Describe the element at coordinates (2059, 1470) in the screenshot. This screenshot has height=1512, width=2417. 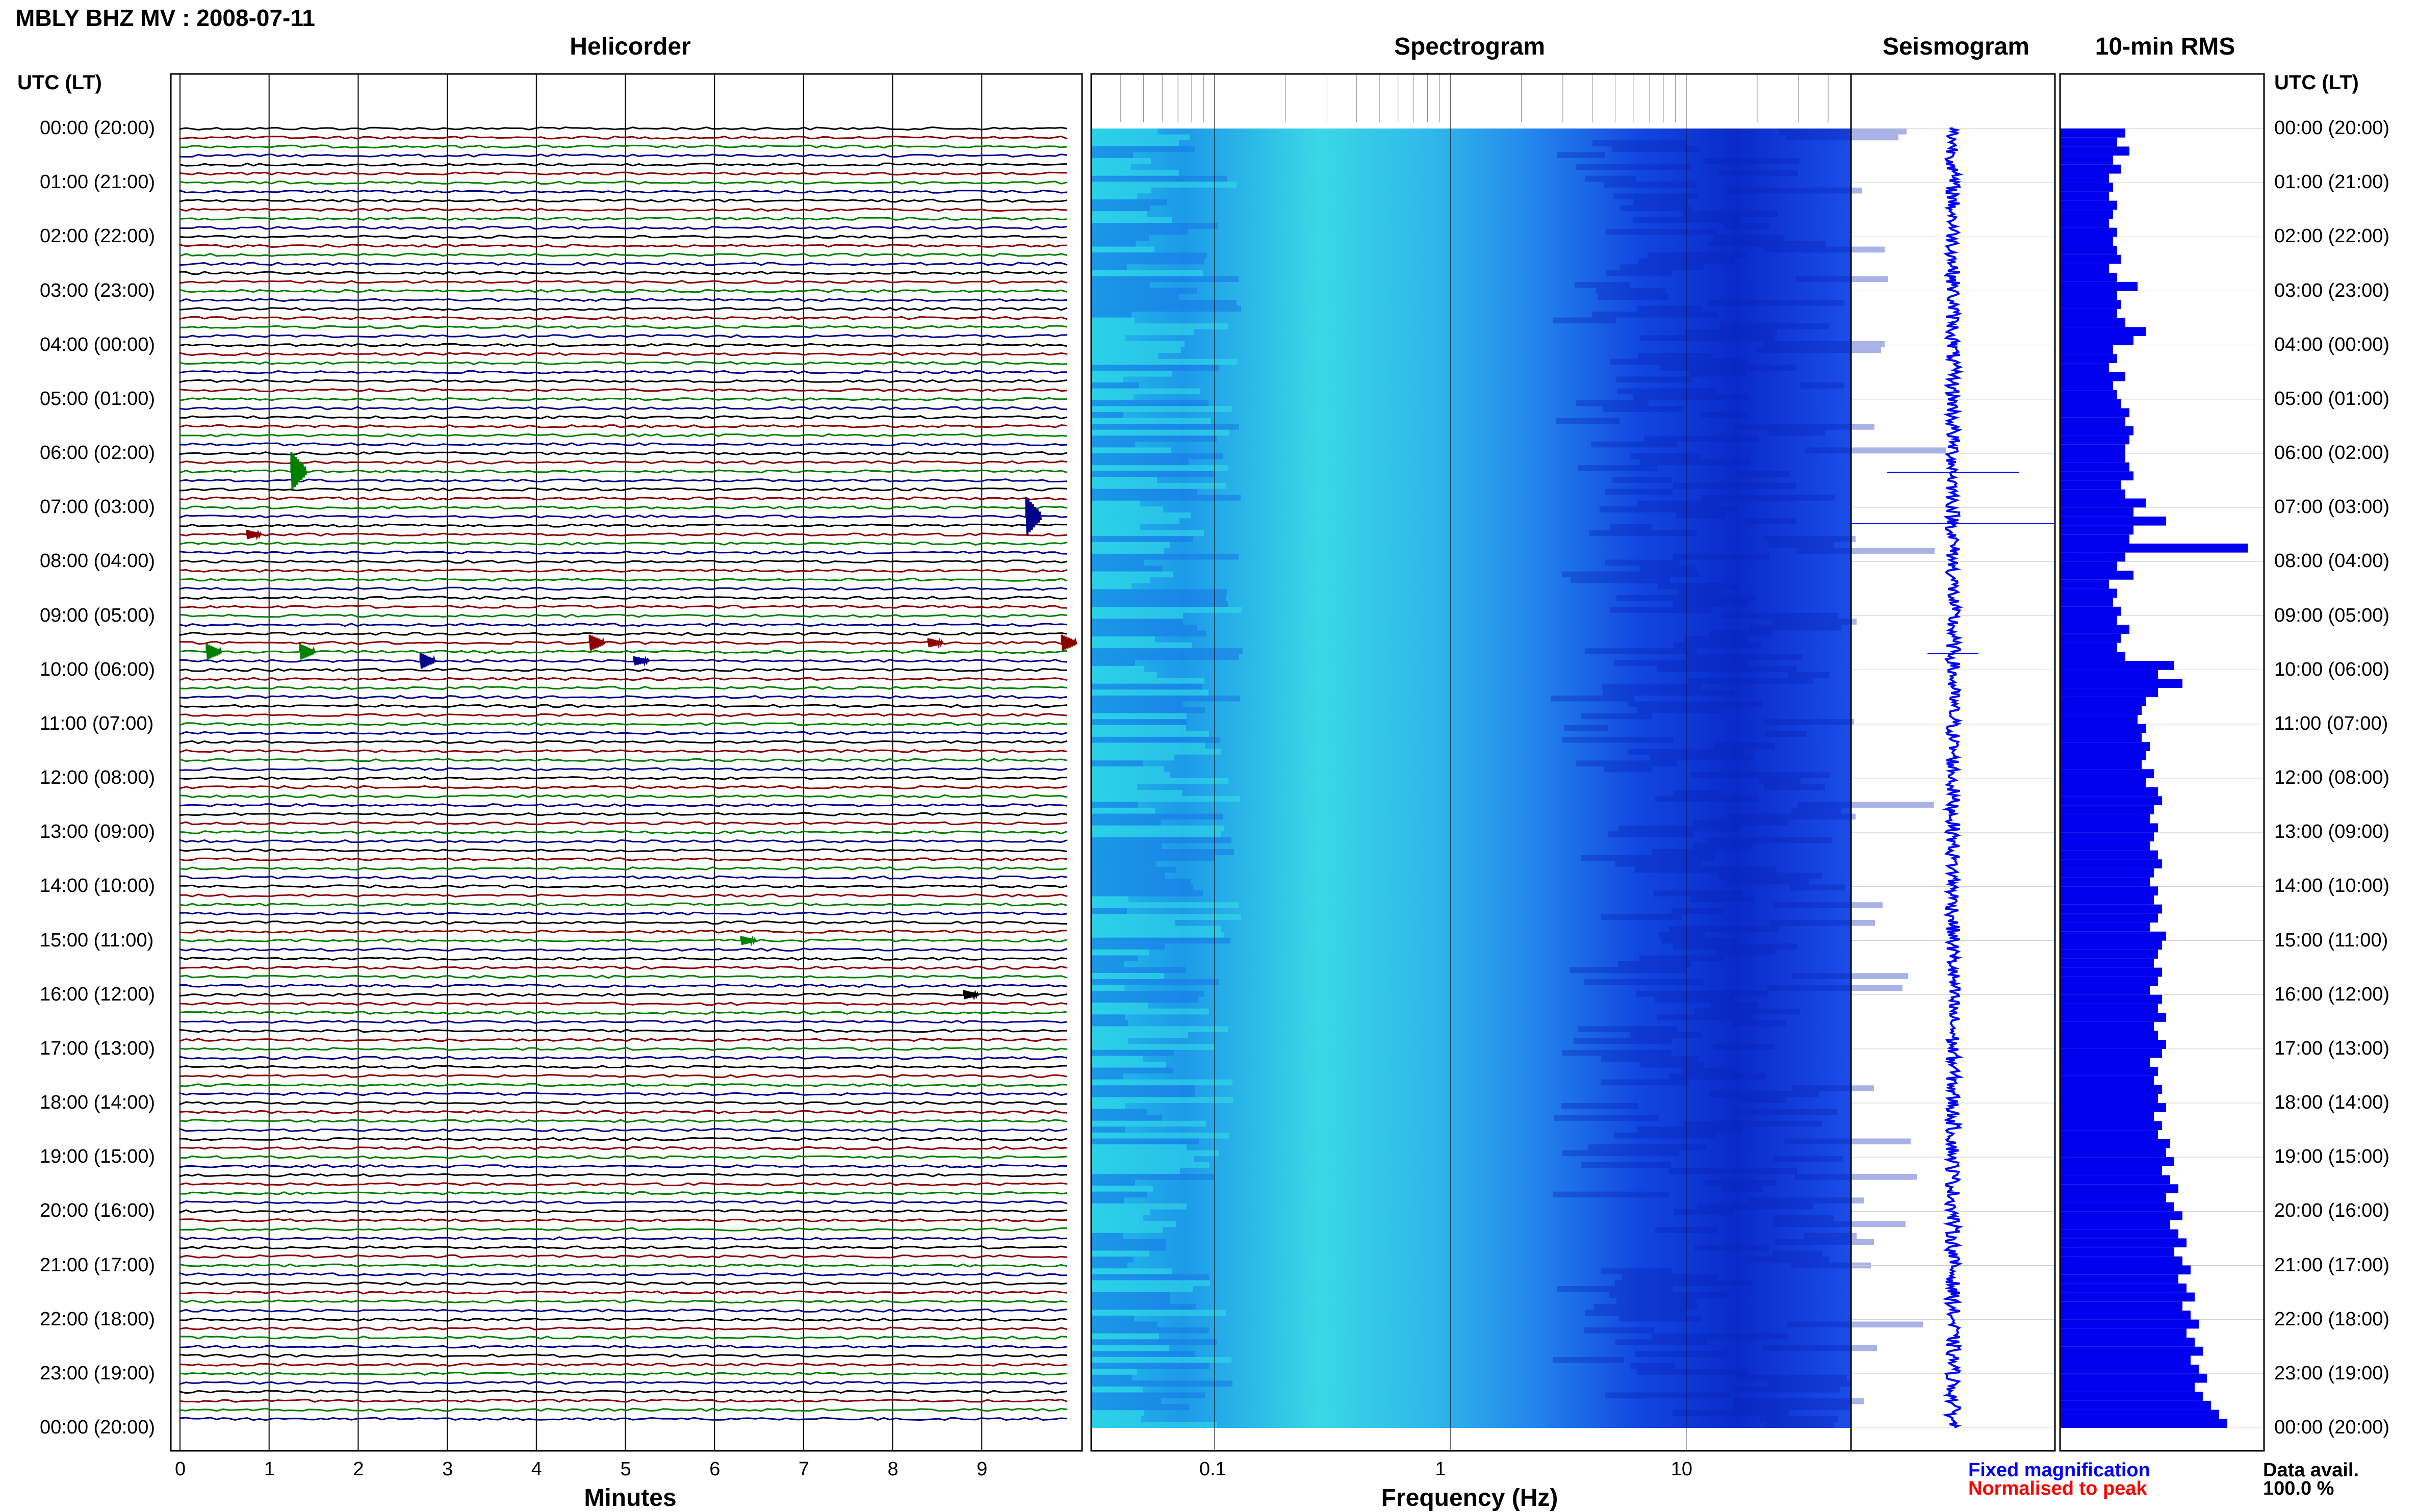
I see `legend-fixed-magnification: Fixed magnification` at that location.